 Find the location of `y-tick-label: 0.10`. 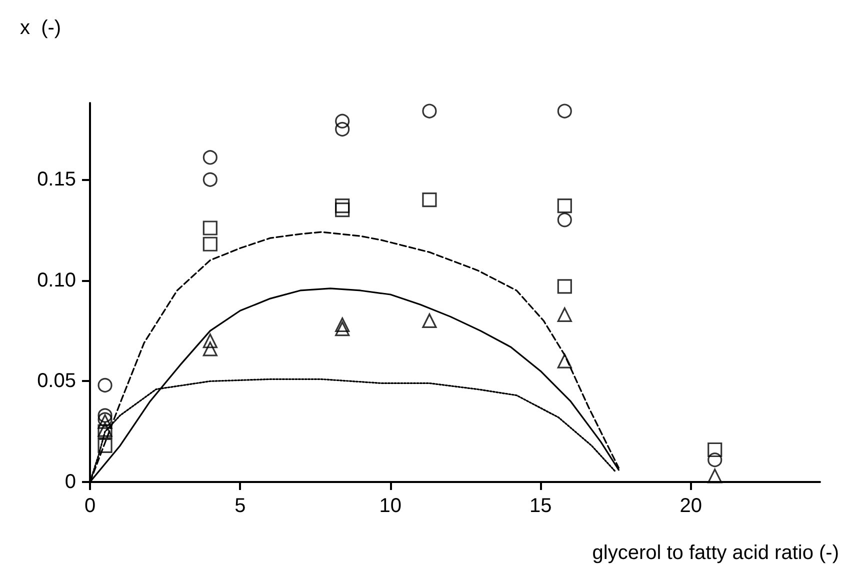

y-tick-label: 0.10 is located at coordinates (56, 280).